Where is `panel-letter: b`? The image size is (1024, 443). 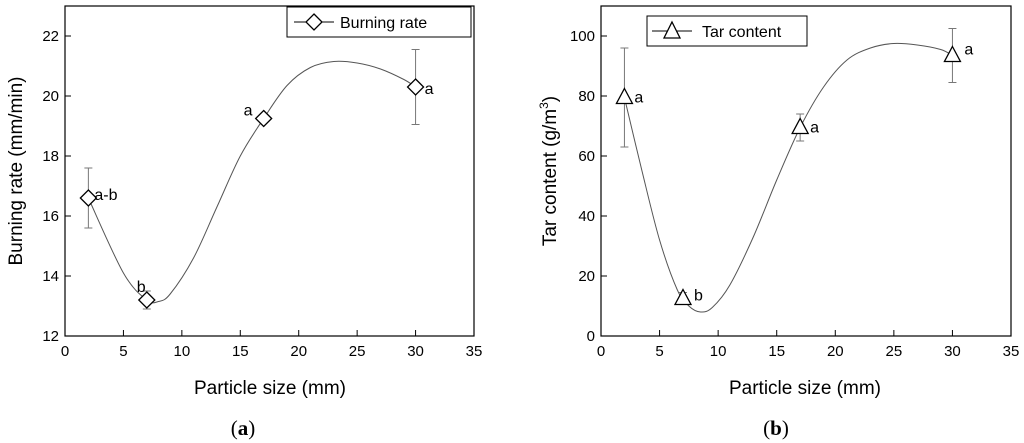
panel-letter: b is located at coordinates (776, 428).